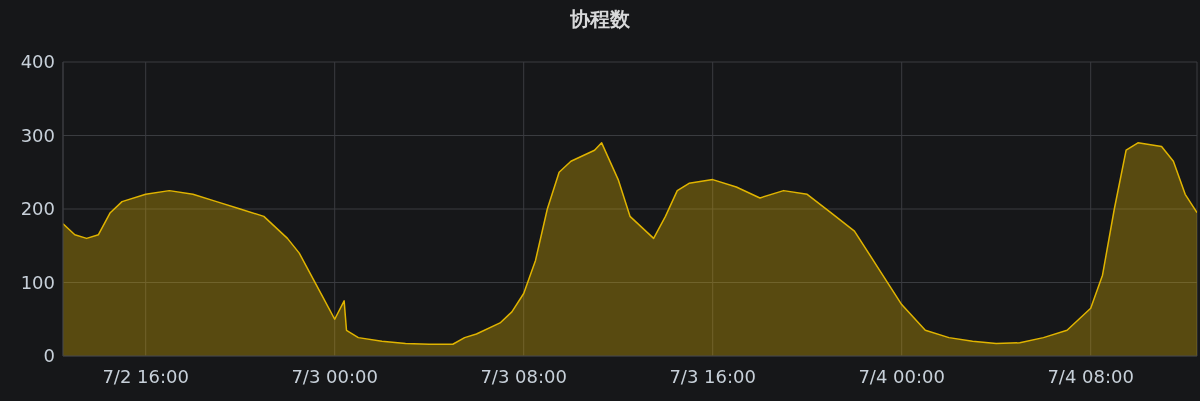 This screenshot has width=1200, height=401. Describe the element at coordinates (37, 282) in the screenshot. I see `y-tick-label: 100` at that location.